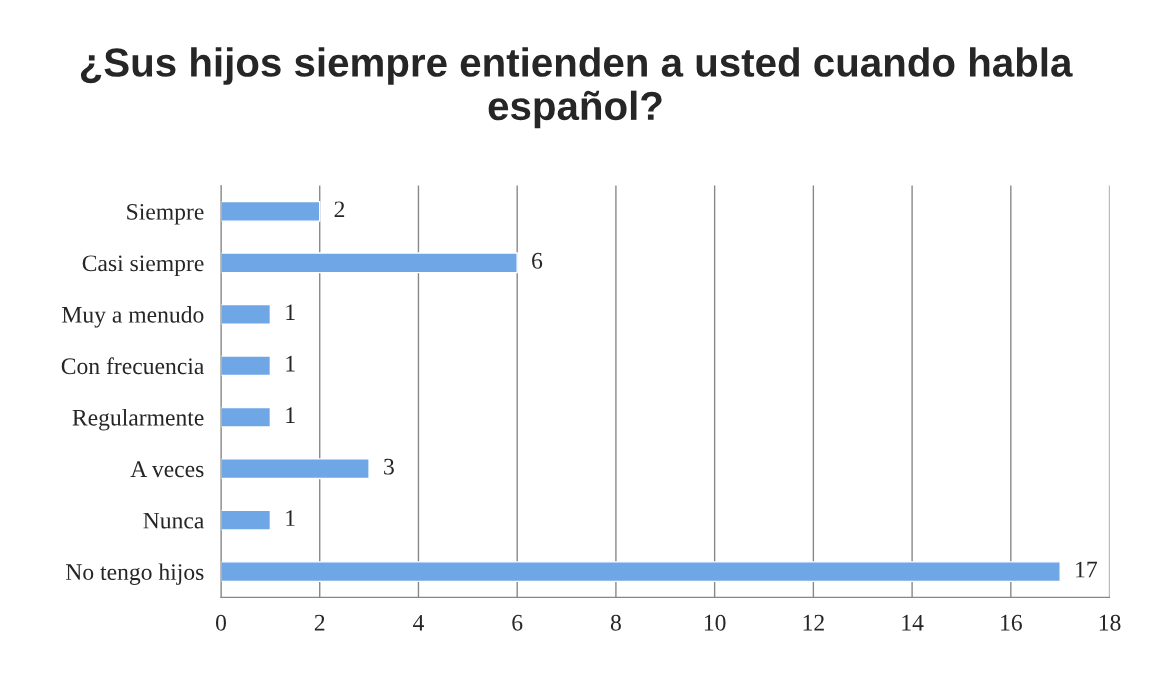 The height and width of the screenshot is (675, 1151). What do you see at coordinates (418, 622) in the screenshot?
I see `x-tick-label: 4` at bounding box center [418, 622].